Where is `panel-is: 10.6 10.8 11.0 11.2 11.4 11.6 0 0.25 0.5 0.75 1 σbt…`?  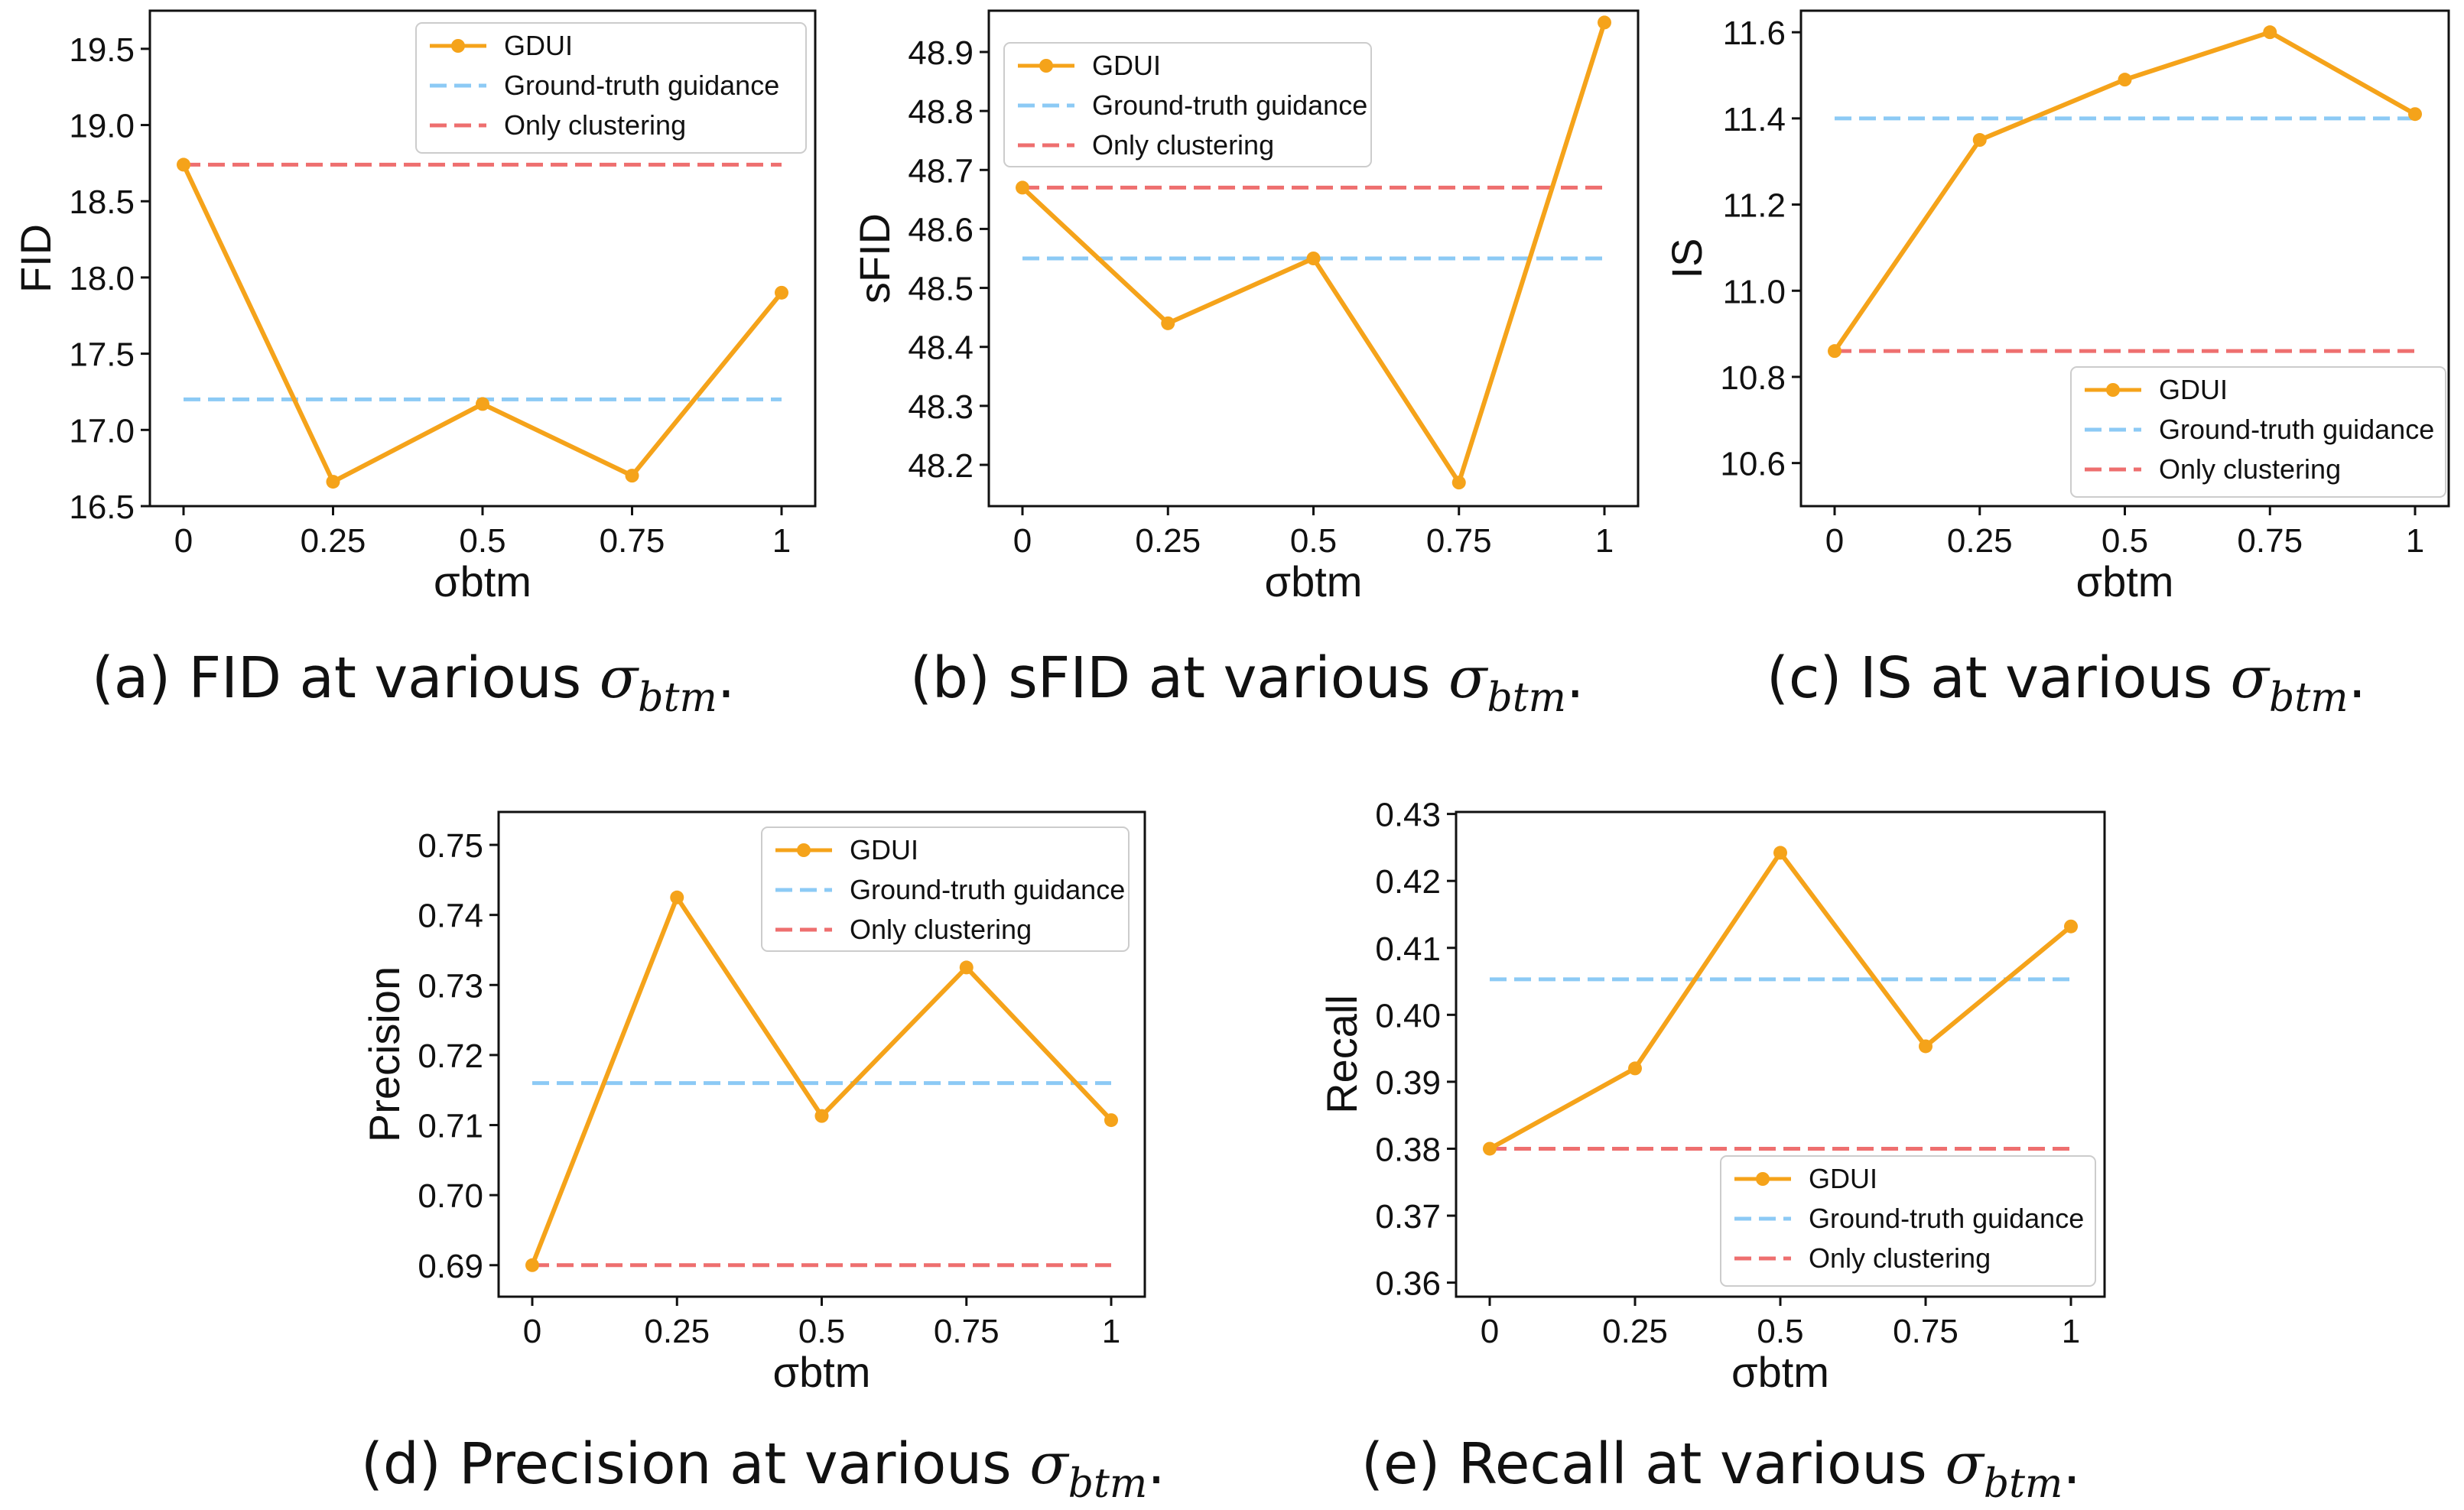
panel-is: 10.6 10.8 11.0 11.2 11.4 11.6 0 0.25 0.5 0.75 1 σbt… is located at coordinates (2056, 307).